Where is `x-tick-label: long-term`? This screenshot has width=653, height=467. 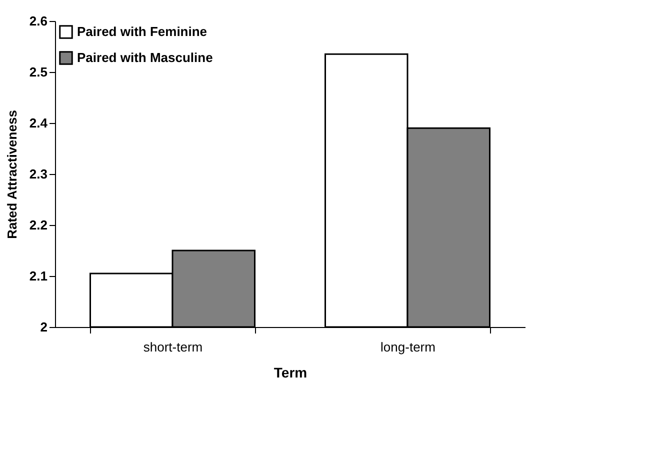
x-tick-label: long-term is located at coordinates (408, 347).